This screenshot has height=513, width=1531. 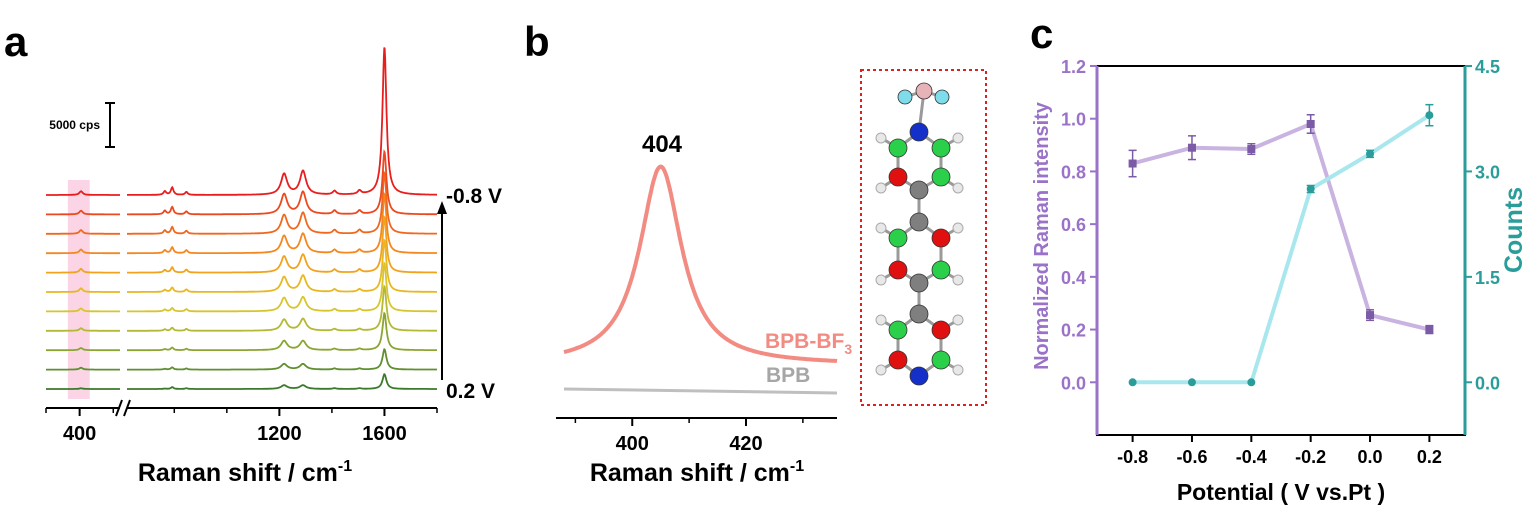 I want to click on x-tick-label: -0.8, so click(x=1132, y=457).